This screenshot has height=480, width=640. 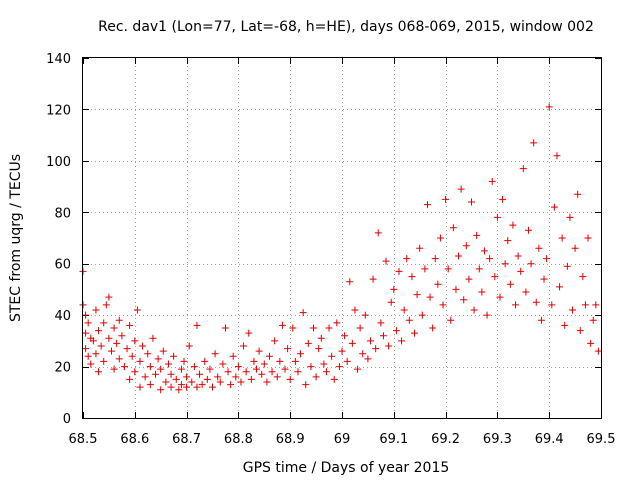 What do you see at coordinates (62, 368) in the screenshot?
I see `y-tick-label: 20` at bounding box center [62, 368].